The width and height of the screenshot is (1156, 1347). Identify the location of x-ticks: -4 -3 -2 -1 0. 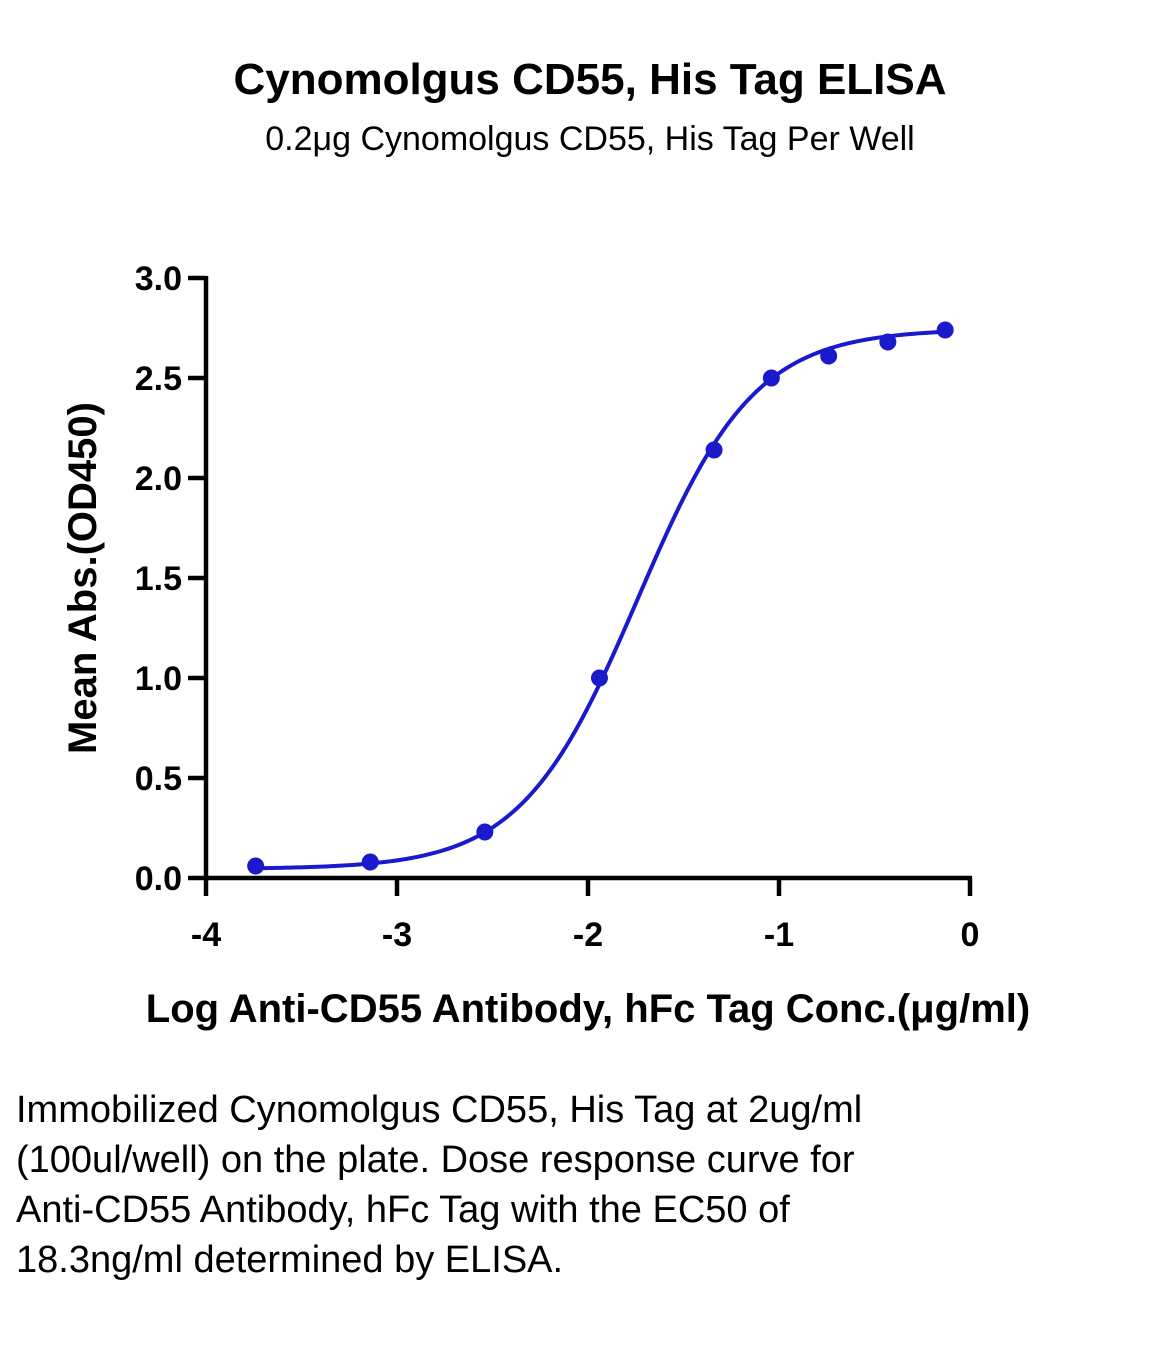
(585, 916).